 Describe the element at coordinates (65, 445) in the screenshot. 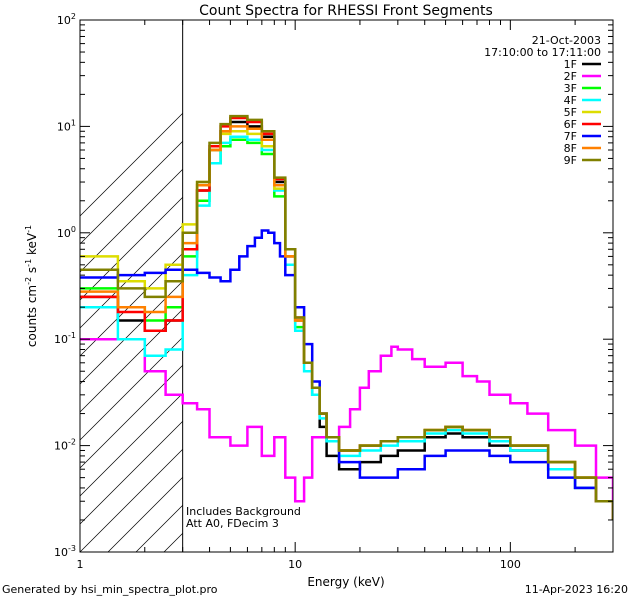

I see `y-tick-label: 10⁻²` at that location.